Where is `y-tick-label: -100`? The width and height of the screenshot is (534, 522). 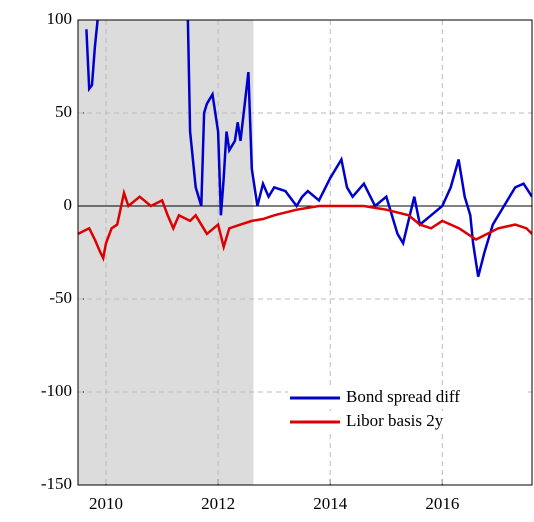
y-tick-label: -100 is located at coordinates (56, 390).